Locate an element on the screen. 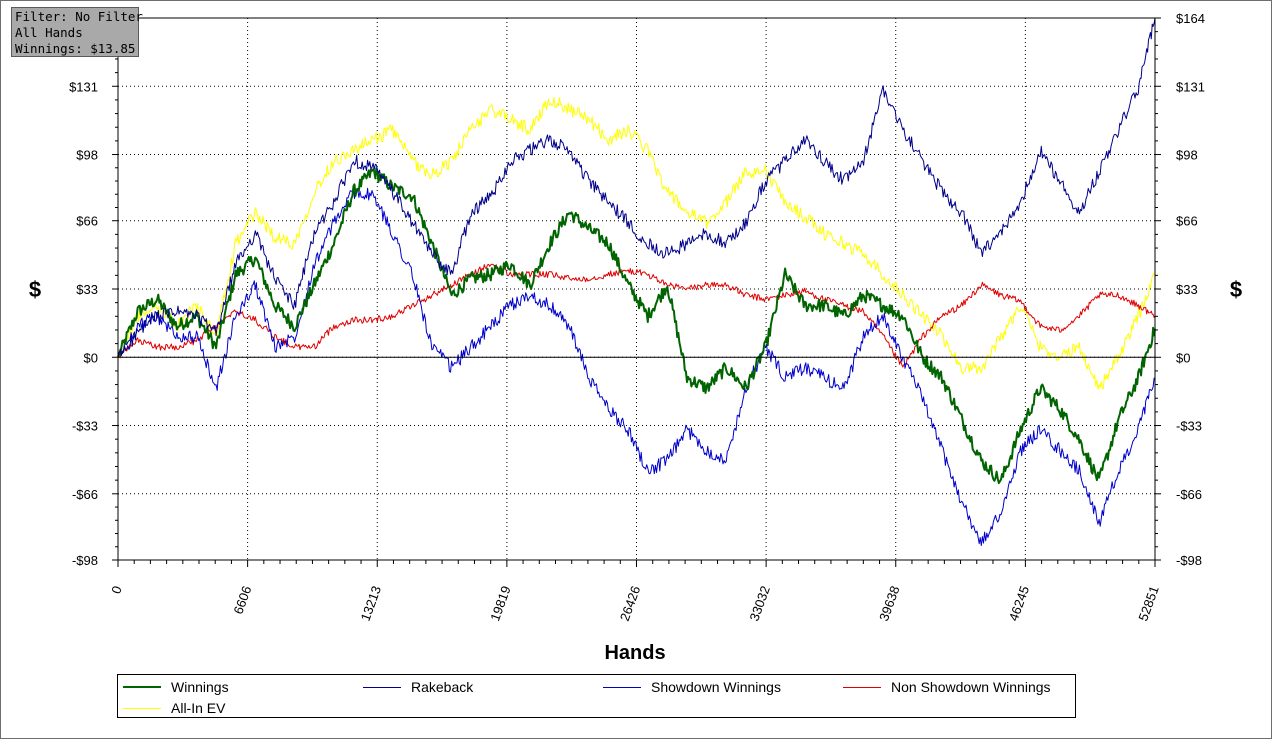 The height and width of the screenshot is (739, 1272). legend-label: Non Showdown Winnings is located at coordinates (971, 687).